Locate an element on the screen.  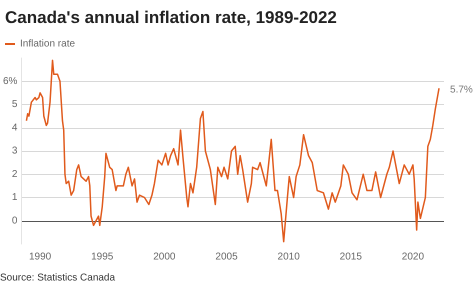
x-tick-label: 2015 is located at coordinates (351, 257).